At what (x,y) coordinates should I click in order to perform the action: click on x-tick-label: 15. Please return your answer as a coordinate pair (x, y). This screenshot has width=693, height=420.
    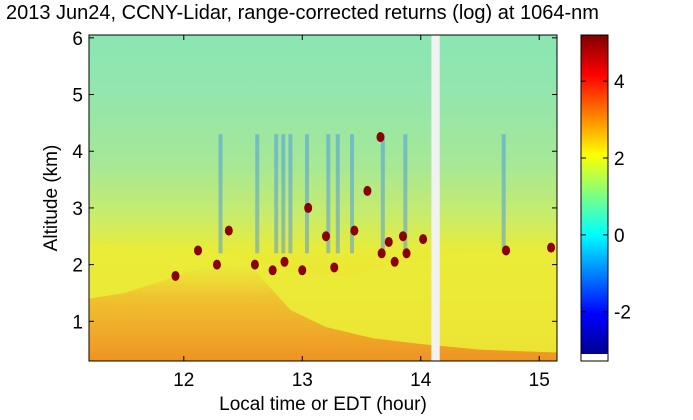
    Looking at the image, I should click on (539, 380).